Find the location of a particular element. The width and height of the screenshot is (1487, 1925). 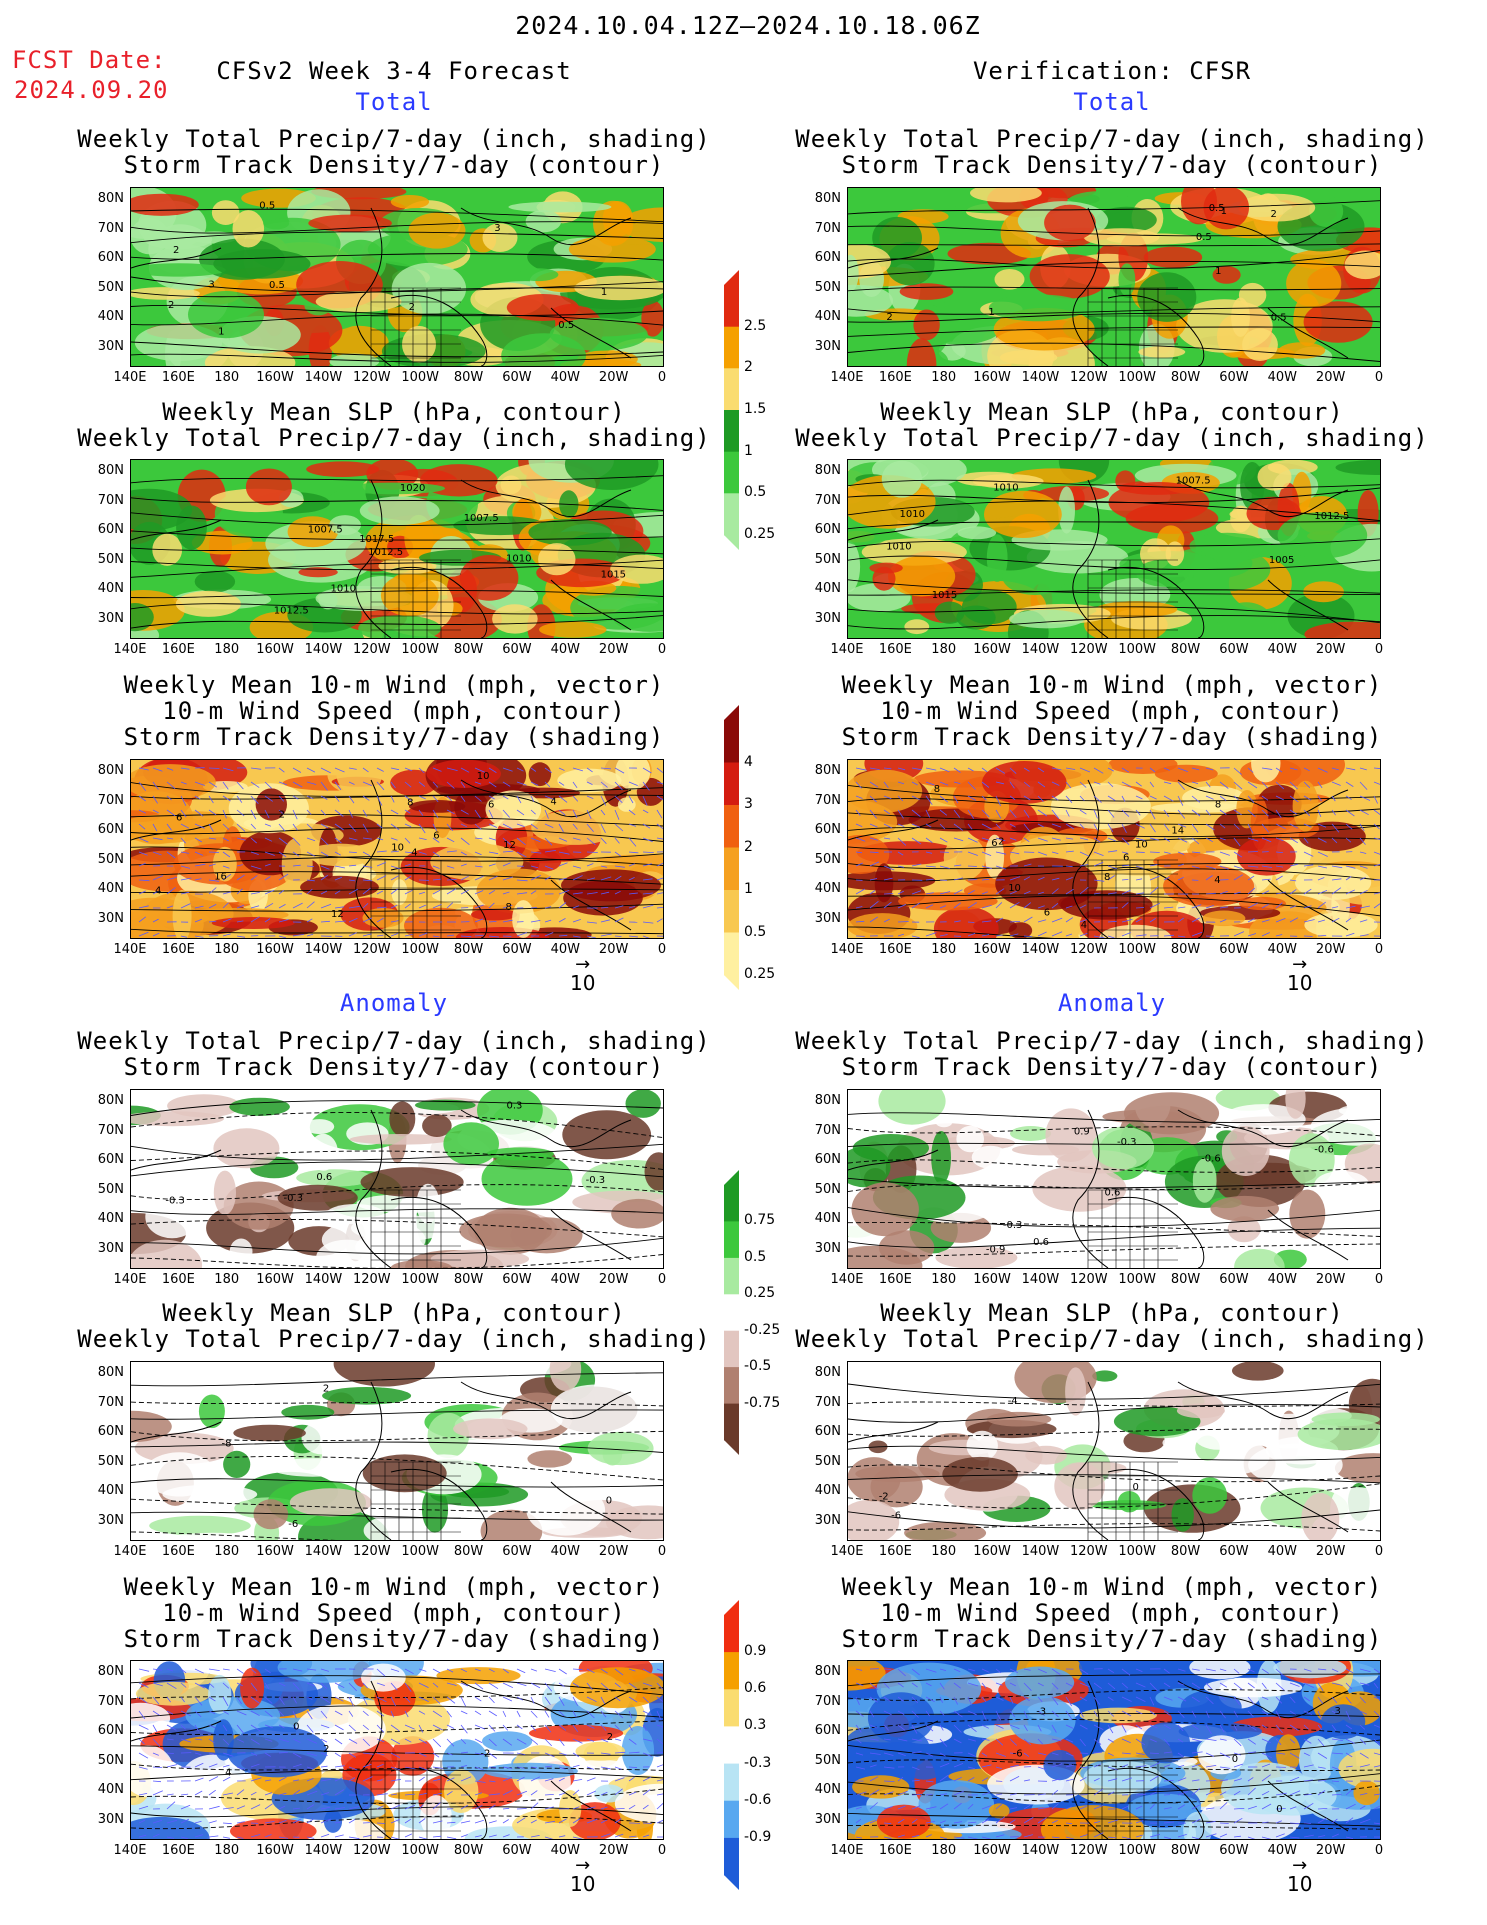

fcst-date-value: 2024.09.20 is located at coordinates (91, 90).